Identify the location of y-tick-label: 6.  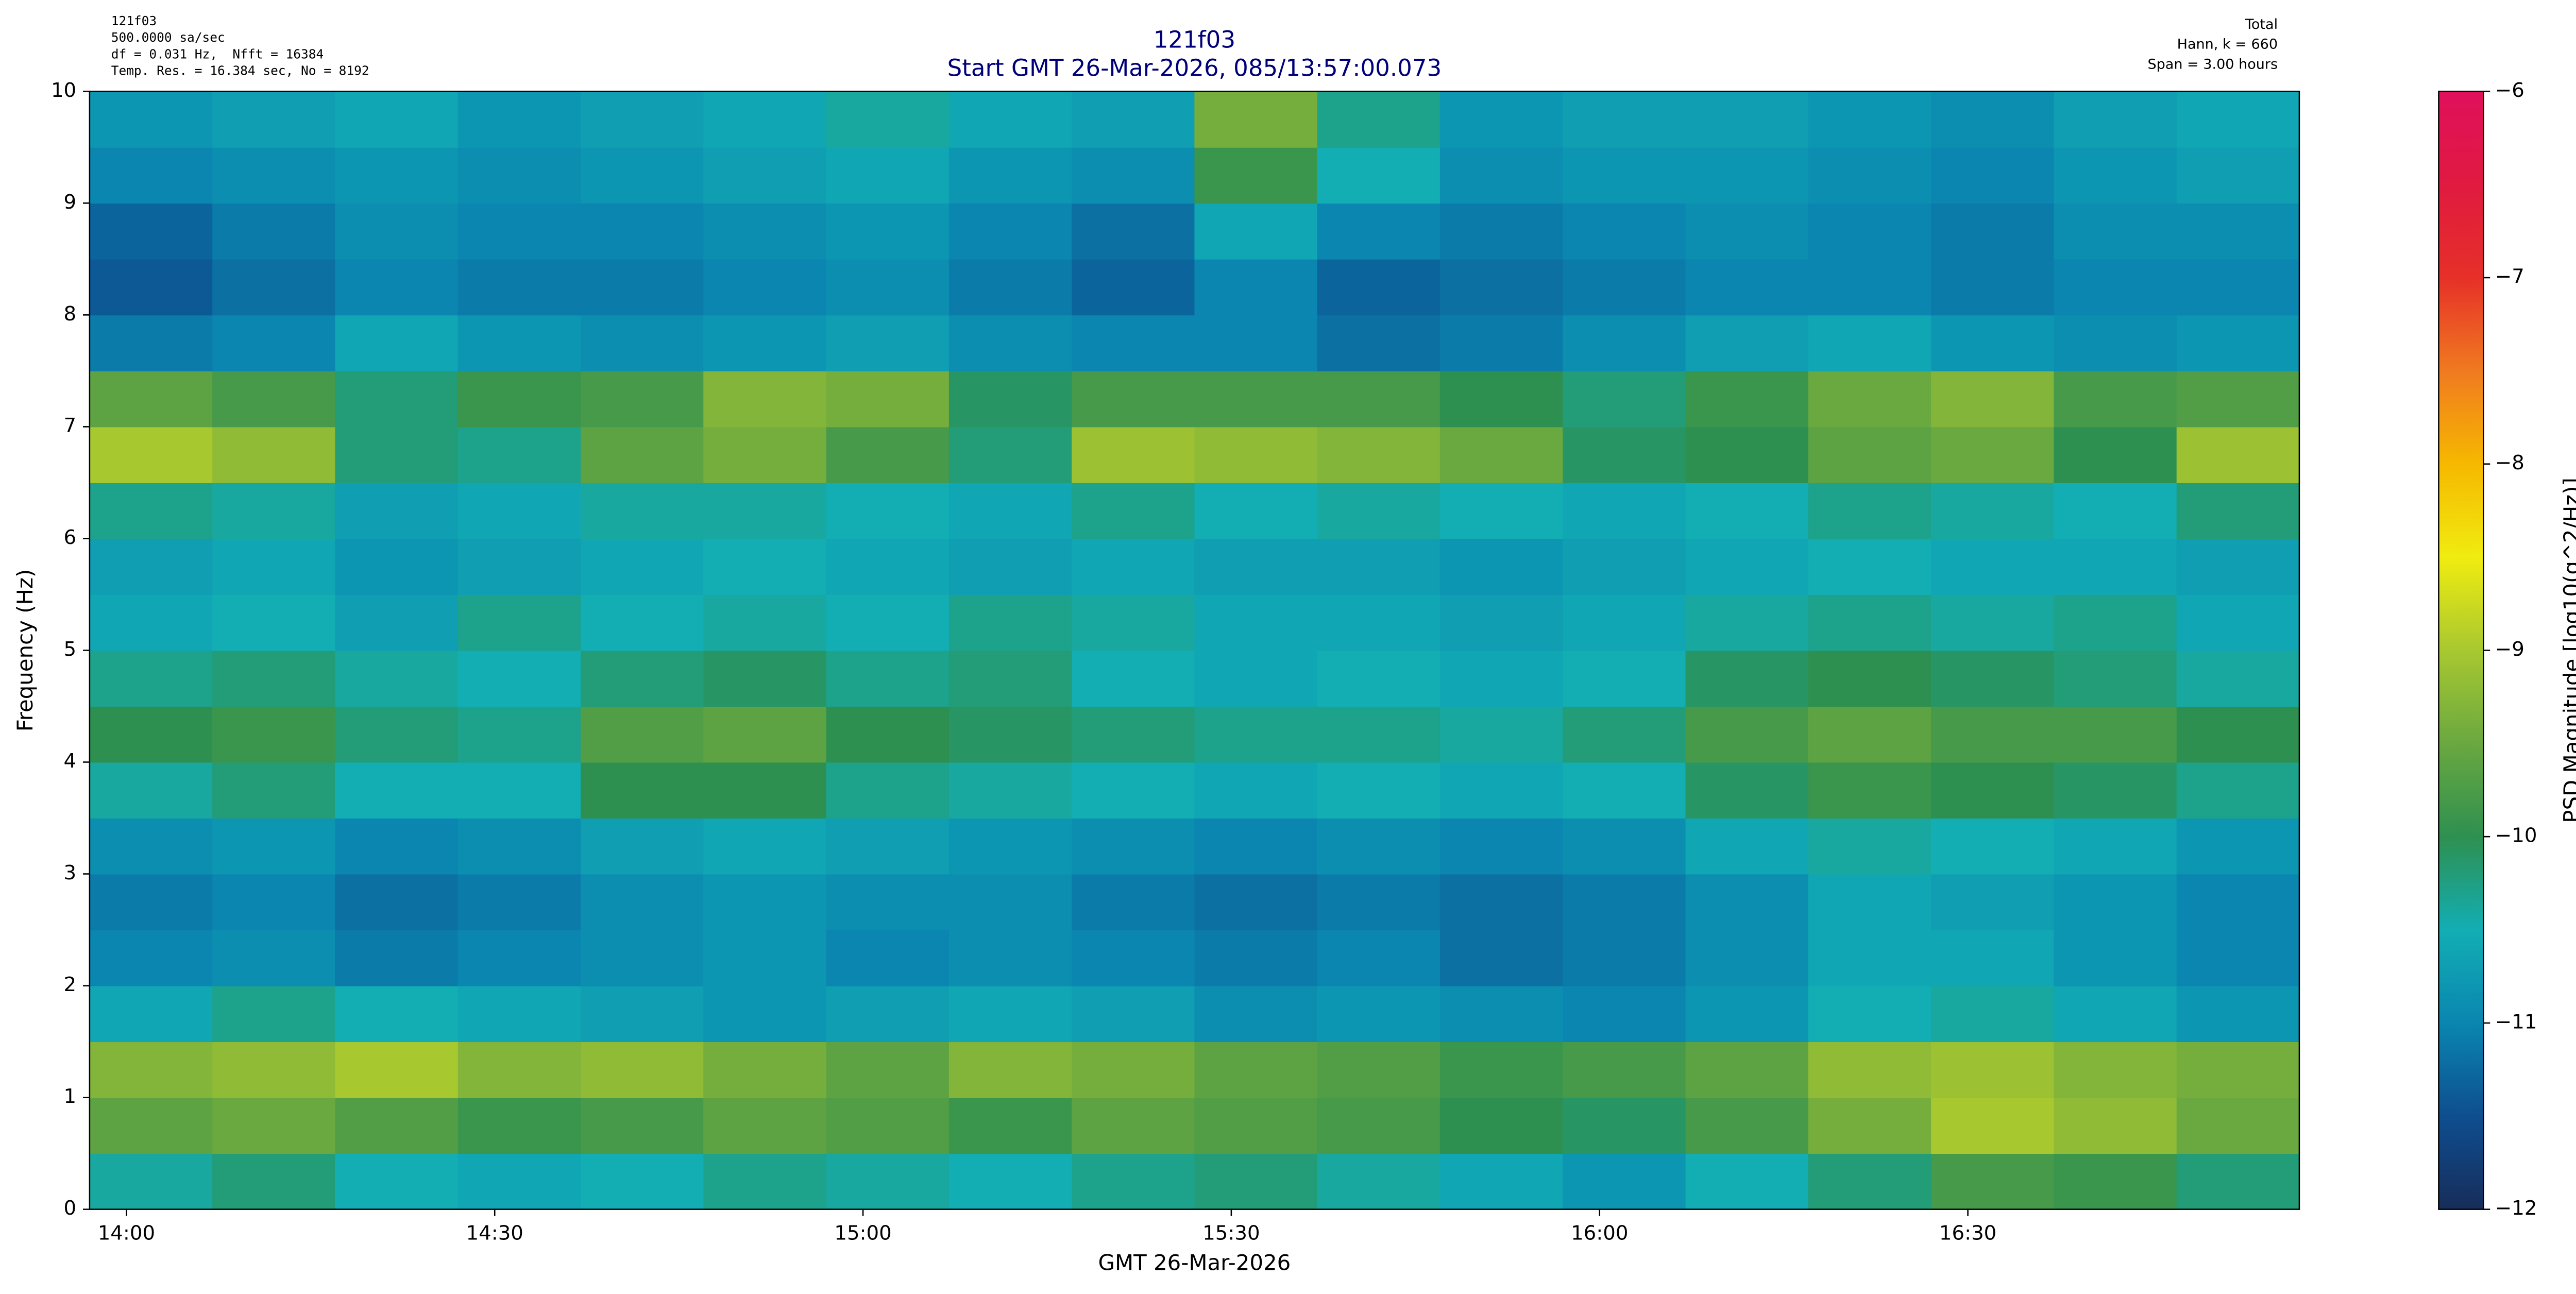
(70, 537).